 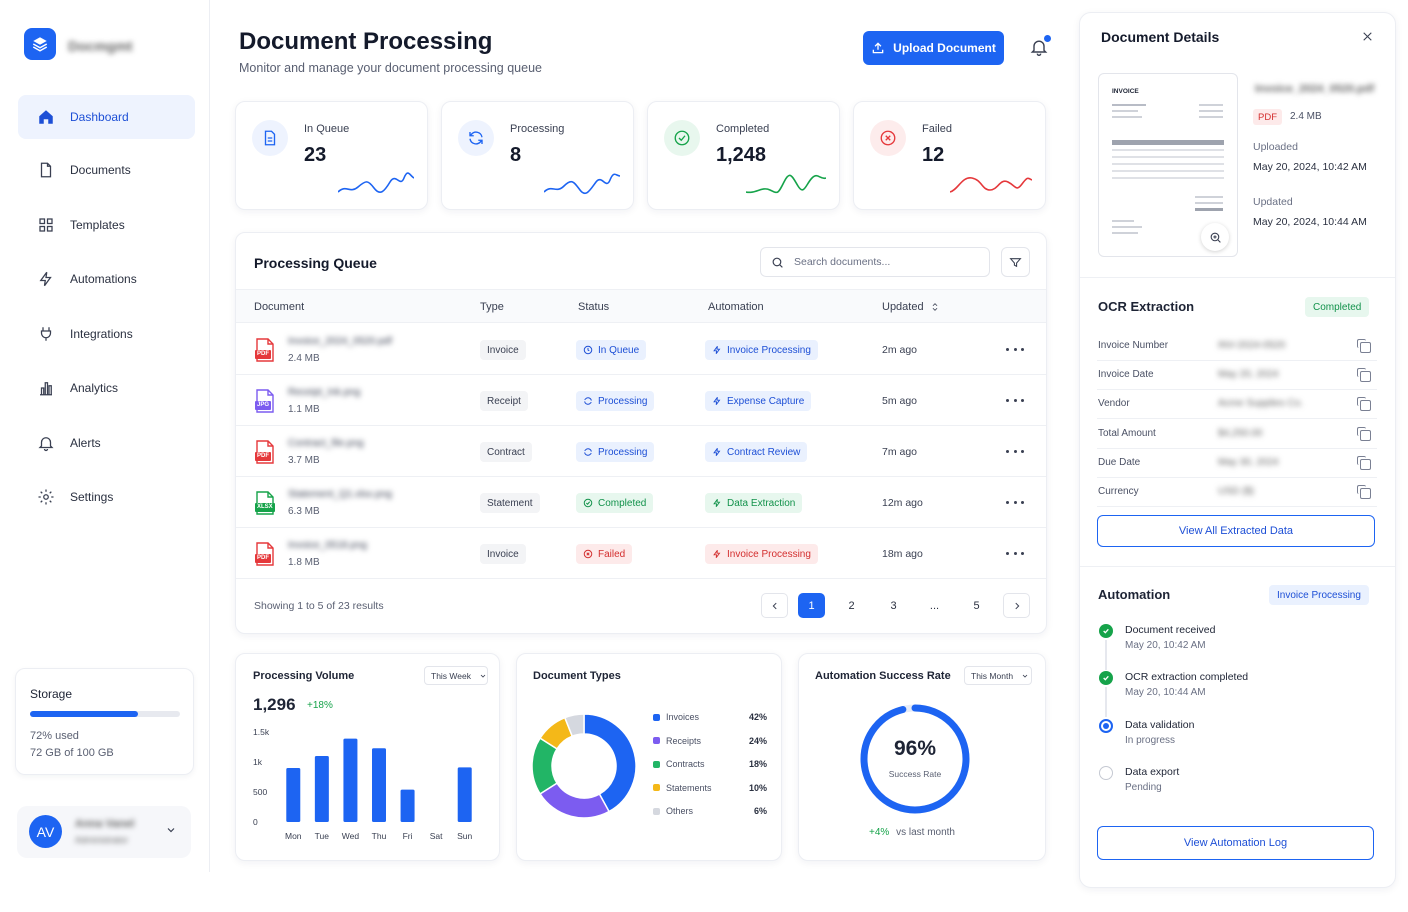 I want to click on document-name: Contract_file.png, so click(x=326, y=443).